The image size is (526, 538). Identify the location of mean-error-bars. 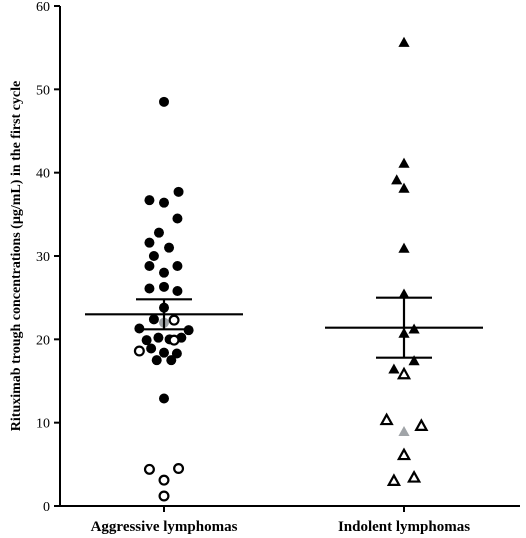
(284, 327).